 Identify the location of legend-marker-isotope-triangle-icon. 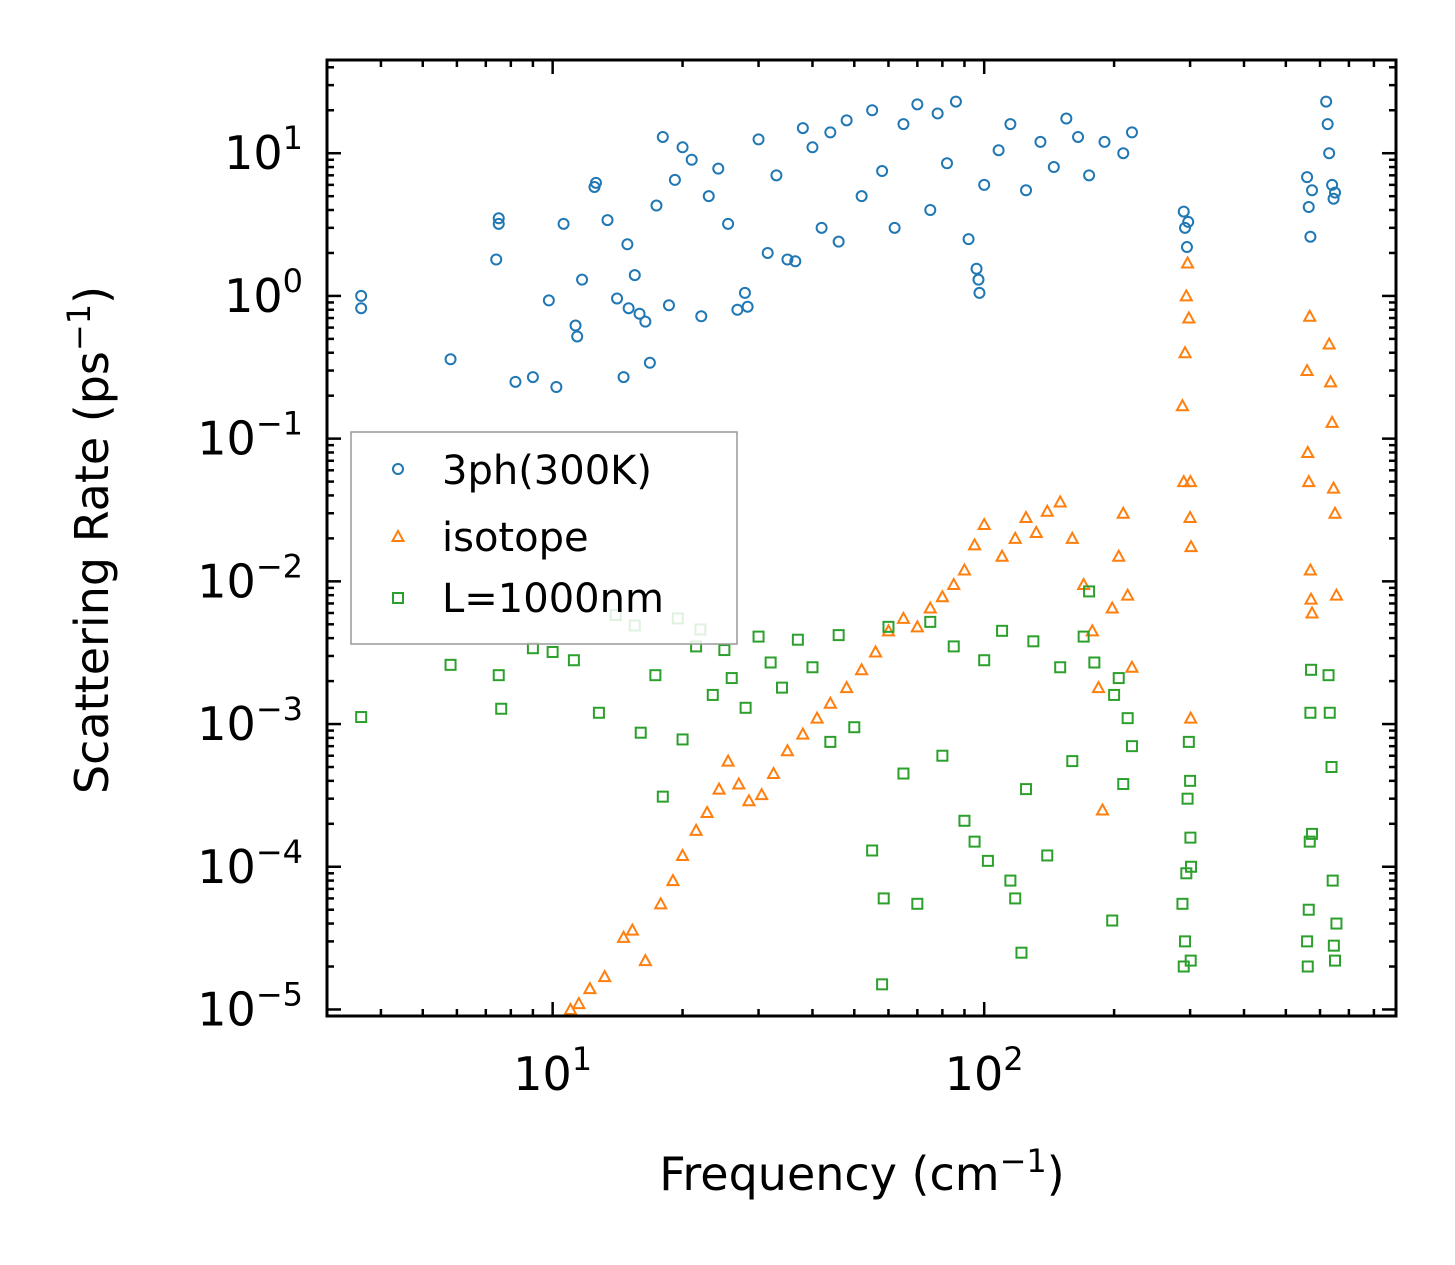
(398, 535).